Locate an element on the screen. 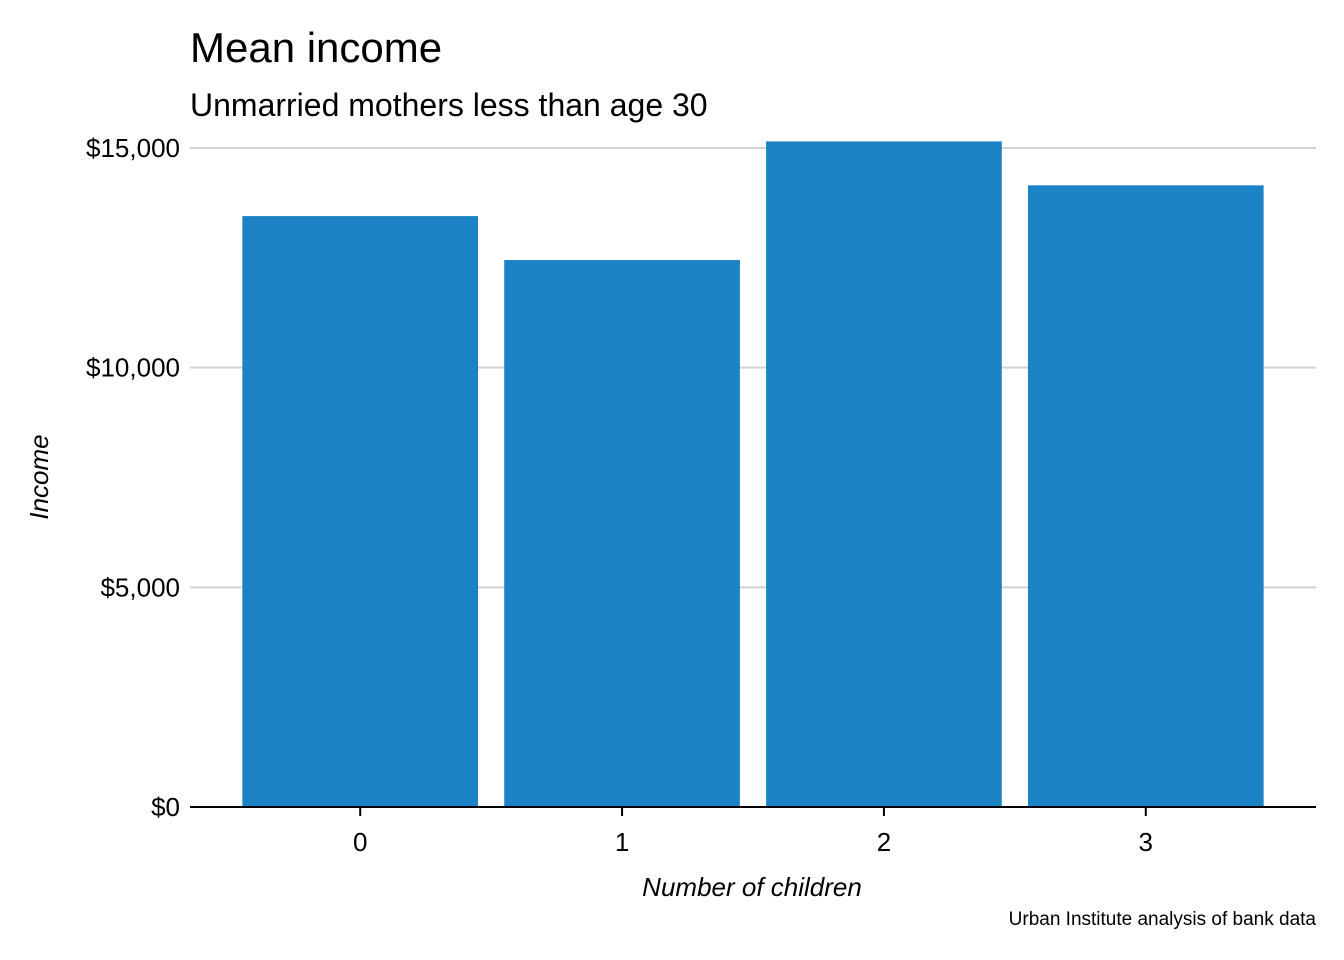 This screenshot has height=960, width=1344. chart-caption: Urban Institute analysis of bank data is located at coordinates (1163, 919).